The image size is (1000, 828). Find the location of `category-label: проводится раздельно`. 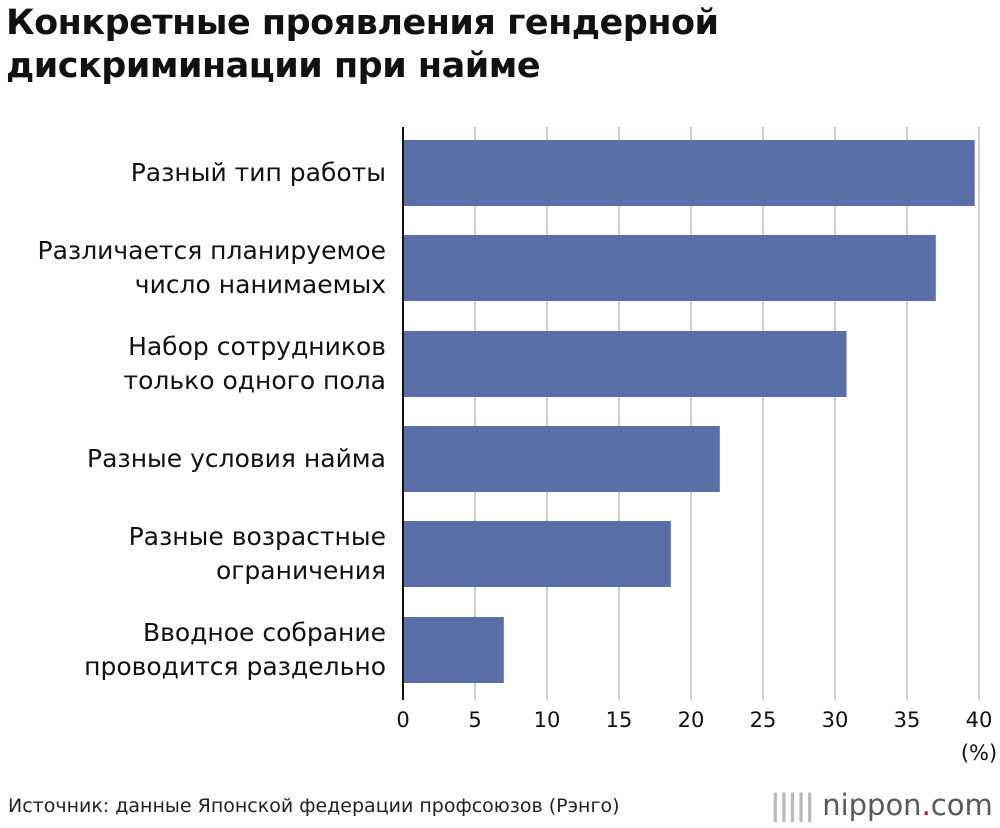

category-label: проводится раздельно is located at coordinates (235, 666).